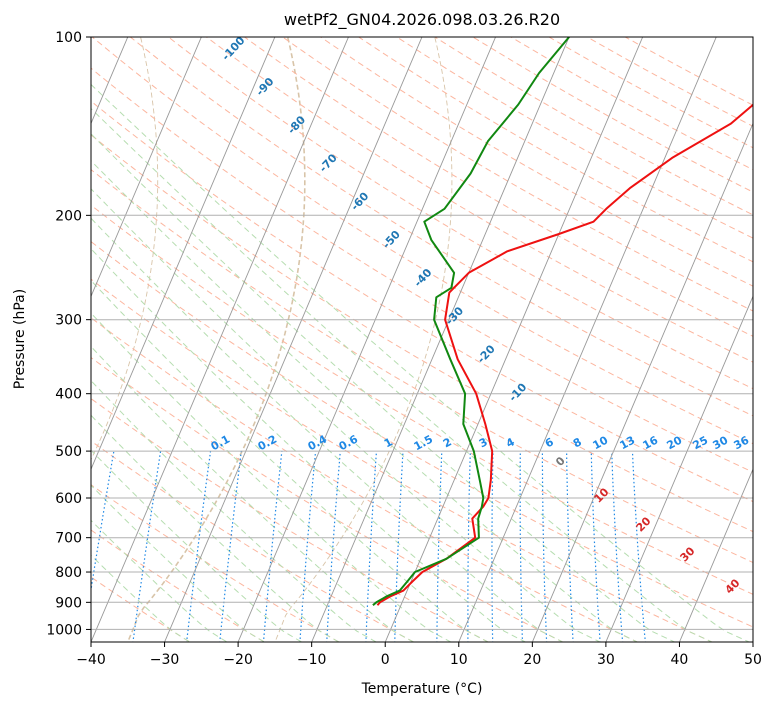 The width and height of the screenshot is (775, 708). Describe the element at coordinates (267, 443) in the screenshot. I see `mixing-ratio-label: 0.2` at that location.